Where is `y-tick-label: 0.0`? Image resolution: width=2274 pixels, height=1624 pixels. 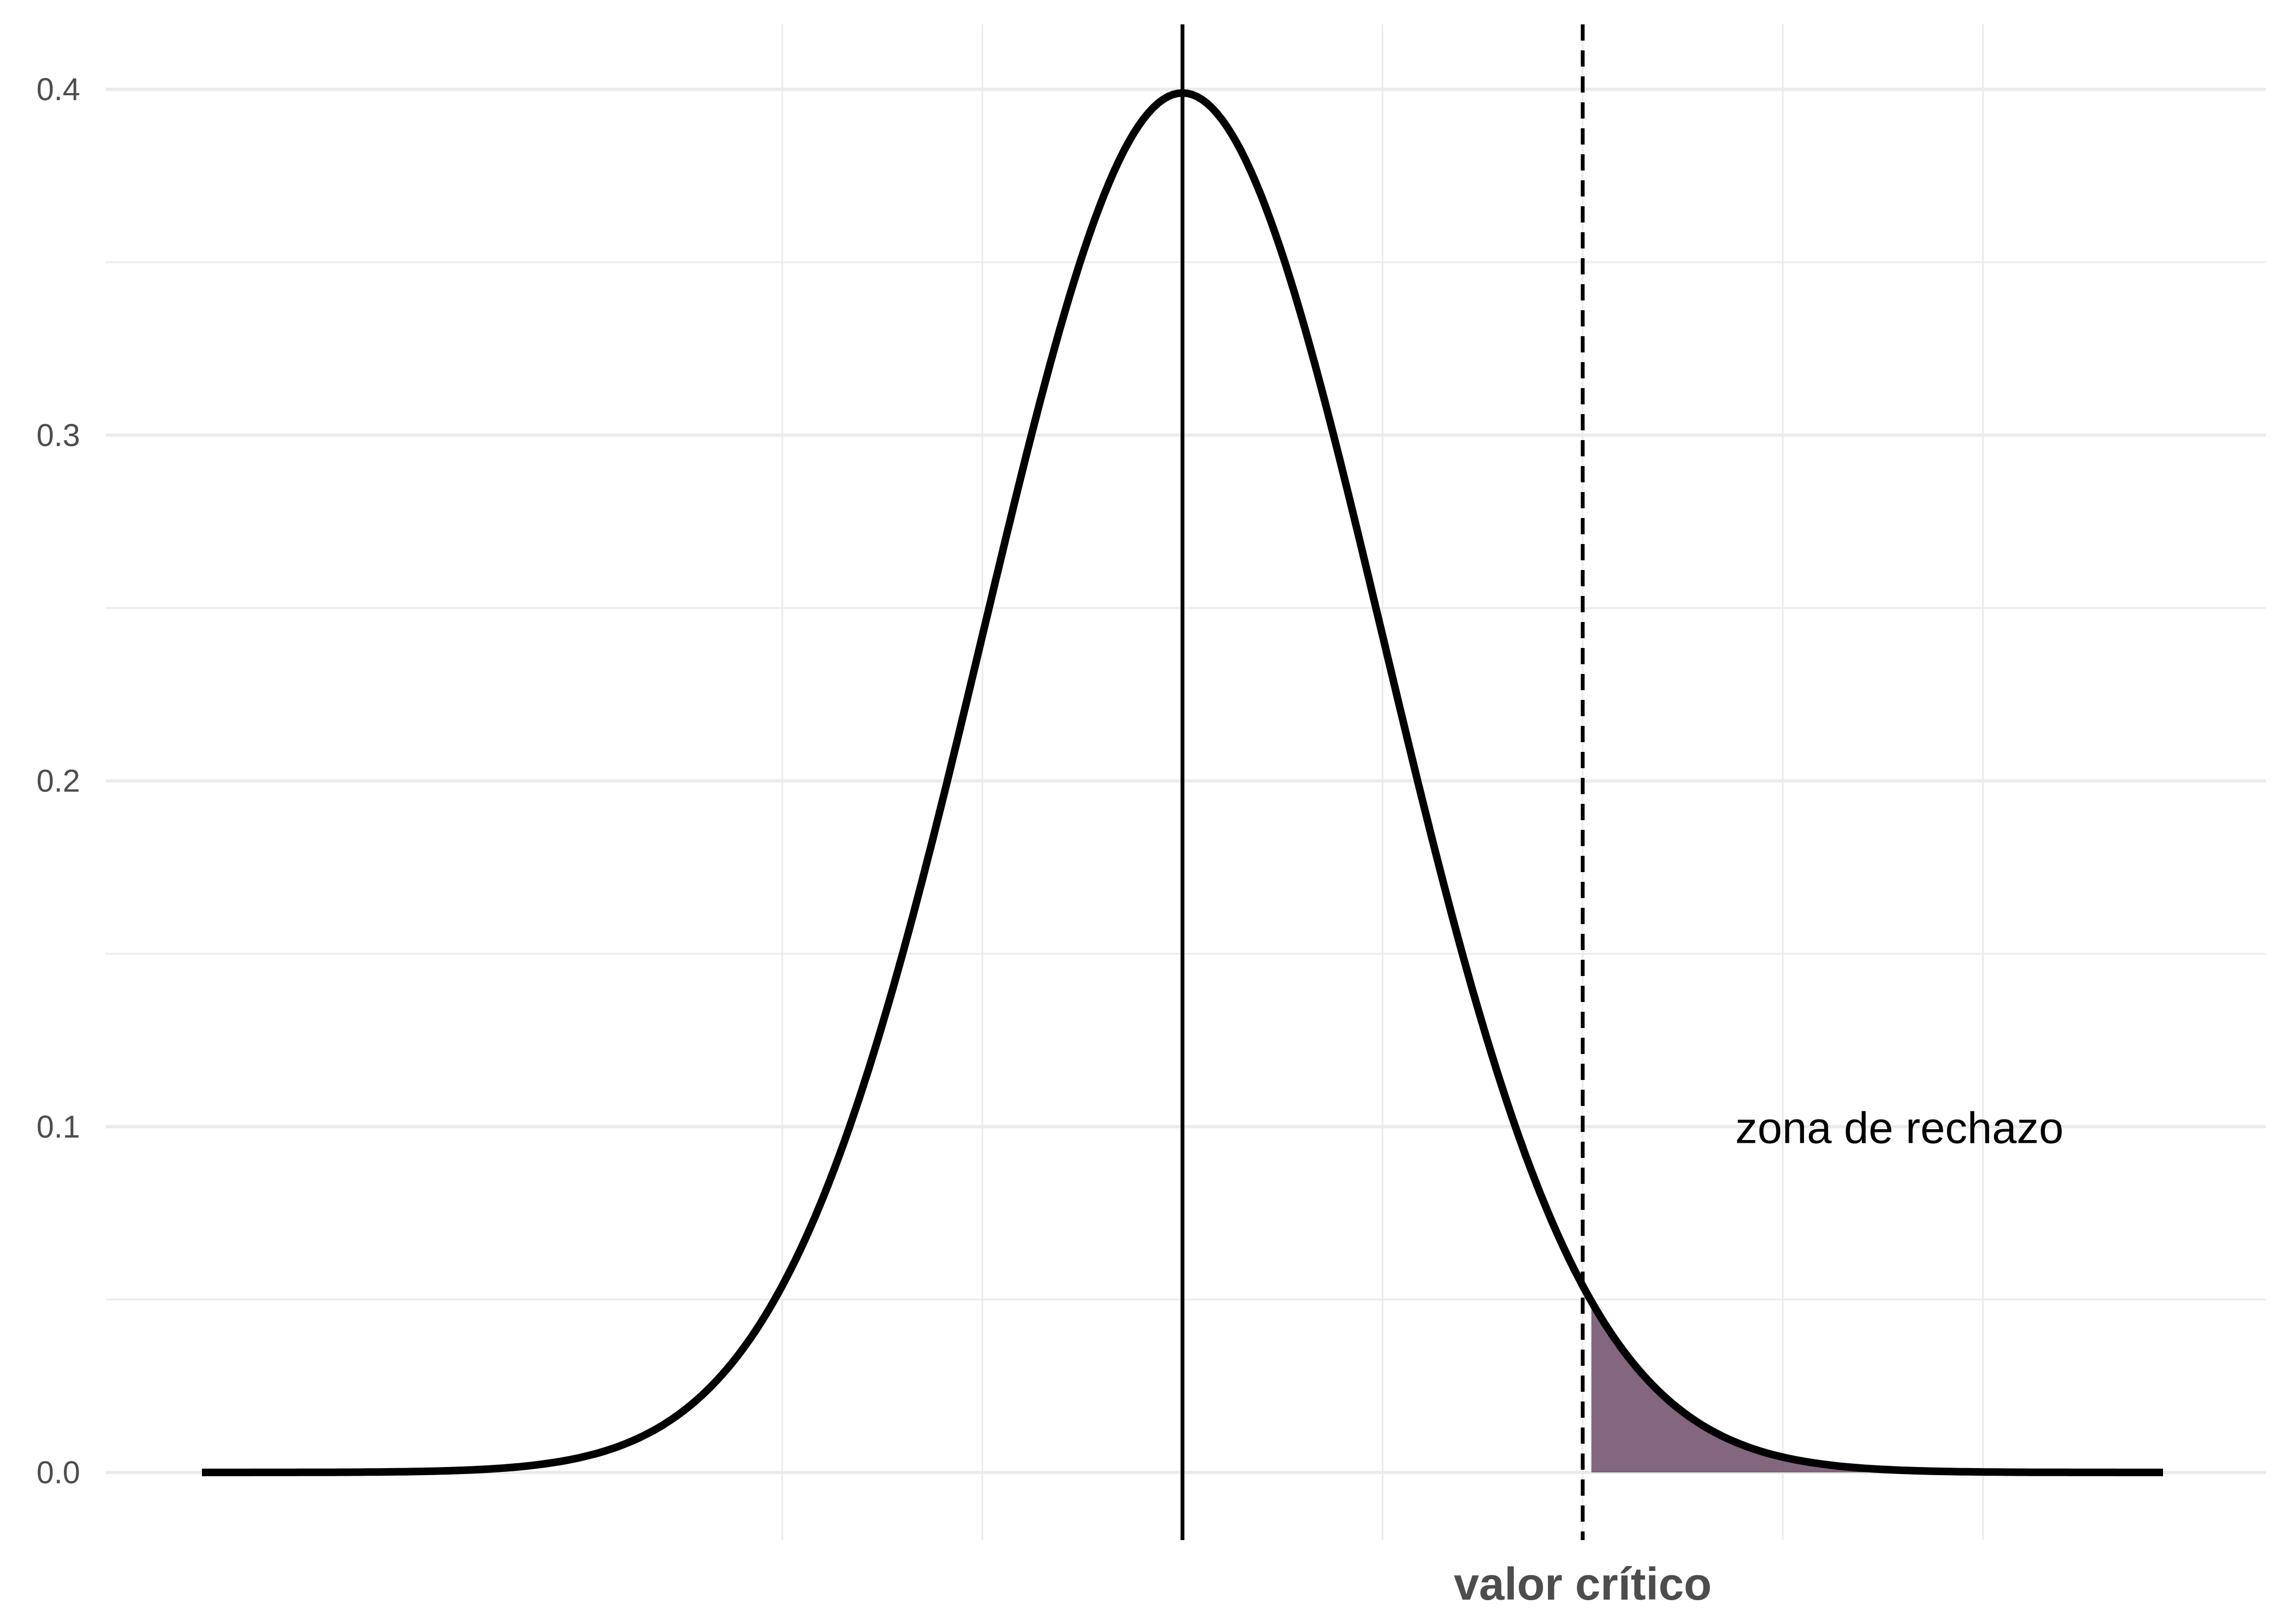
y-tick-label: 0.0 is located at coordinates (58, 1472).